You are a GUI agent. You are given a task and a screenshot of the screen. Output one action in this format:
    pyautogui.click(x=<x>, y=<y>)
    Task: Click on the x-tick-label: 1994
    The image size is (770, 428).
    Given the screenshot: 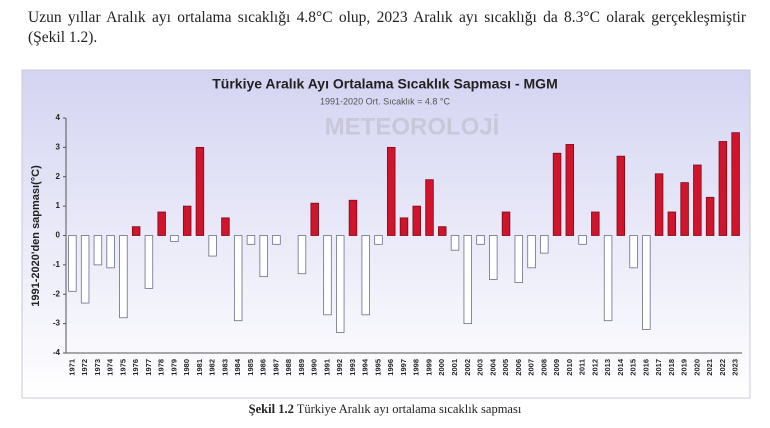 What is the action you would take?
    pyautogui.click(x=365, y=367)
    